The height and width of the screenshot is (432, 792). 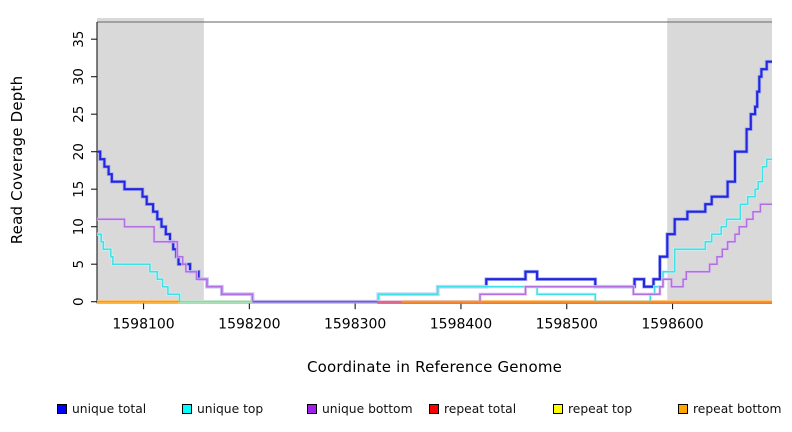 What do you see at coordinates (230, 409) in the screenshot?
I see `legend-label: unique top` at bounding box center [230, 409].